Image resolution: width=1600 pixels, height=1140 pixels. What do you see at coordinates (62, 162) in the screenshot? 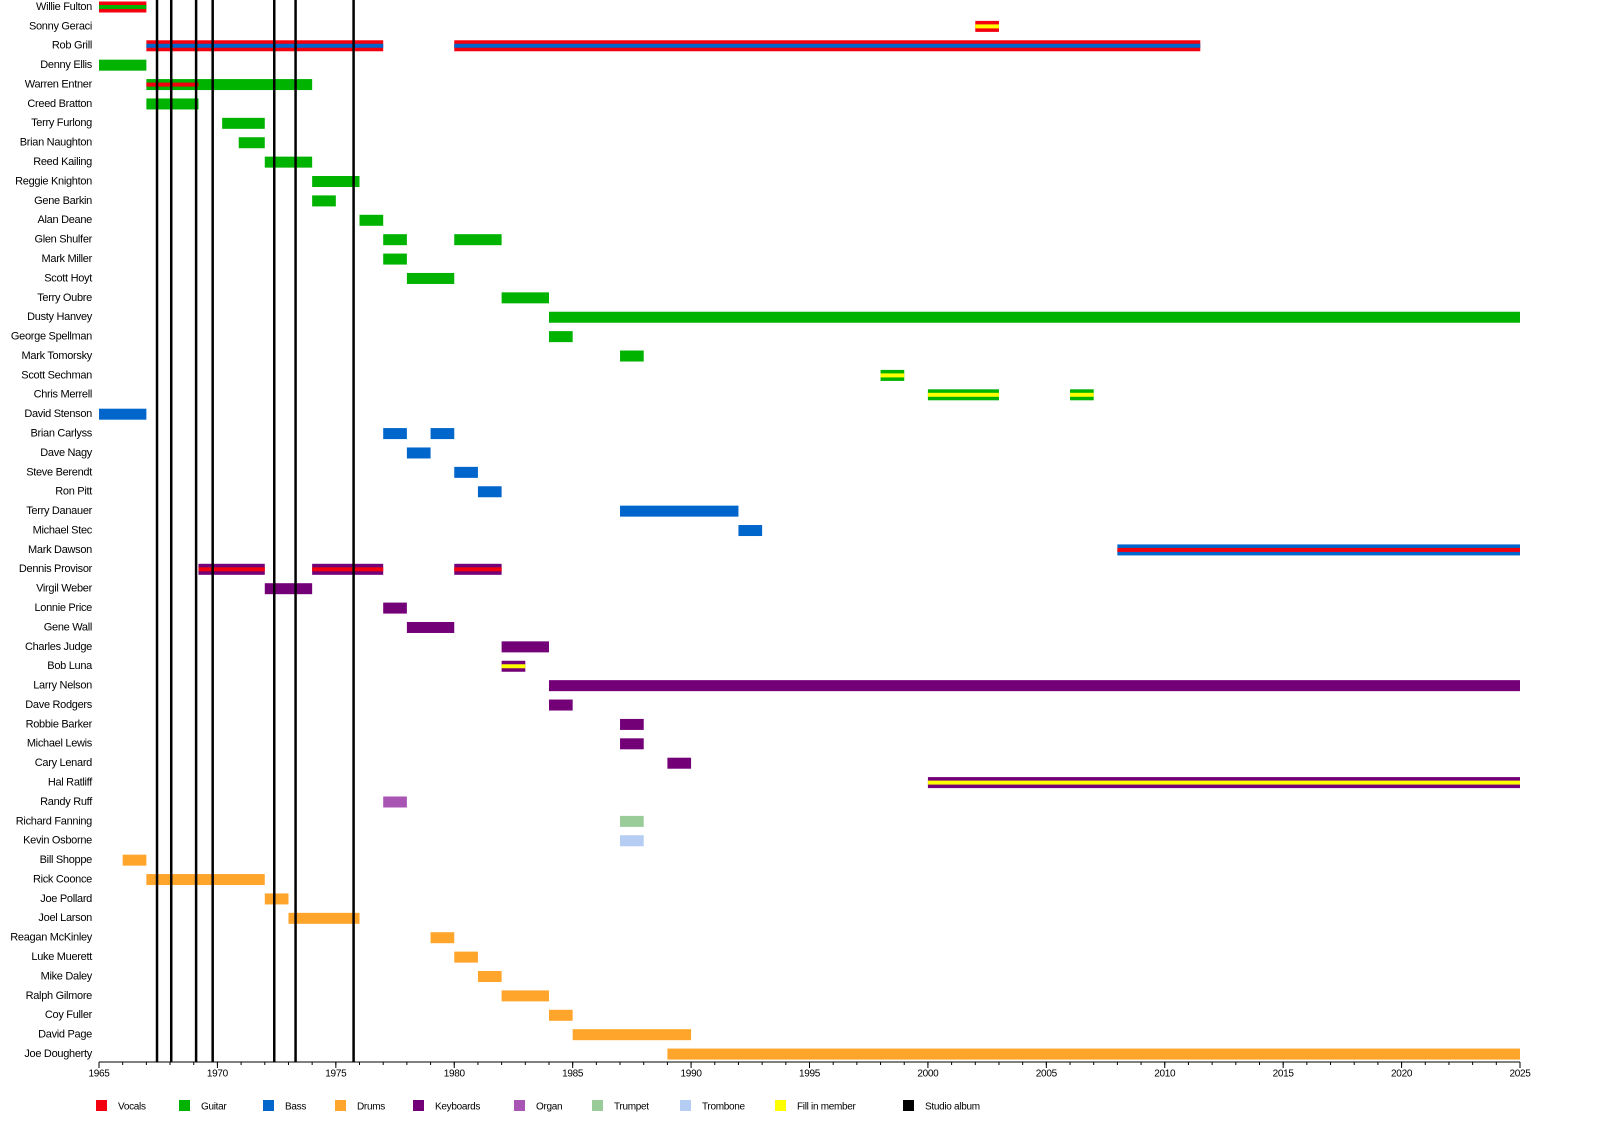
I see `member-name: Reed Kailing` at bounding box center [62, 162].